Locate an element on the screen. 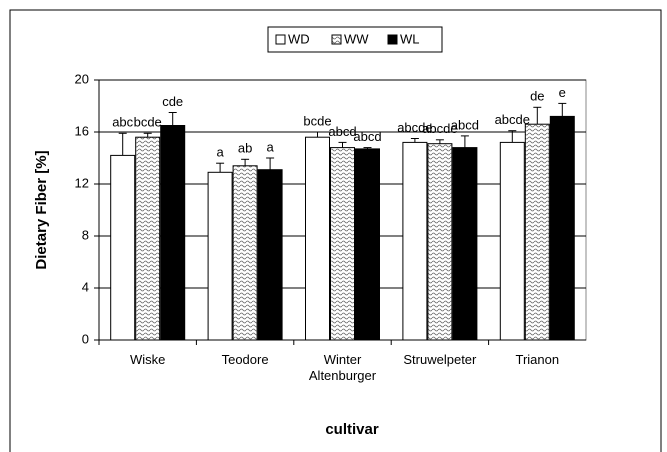 The height and width of the screenshot is (452, 667). legend is located at coordinates (355, 39).